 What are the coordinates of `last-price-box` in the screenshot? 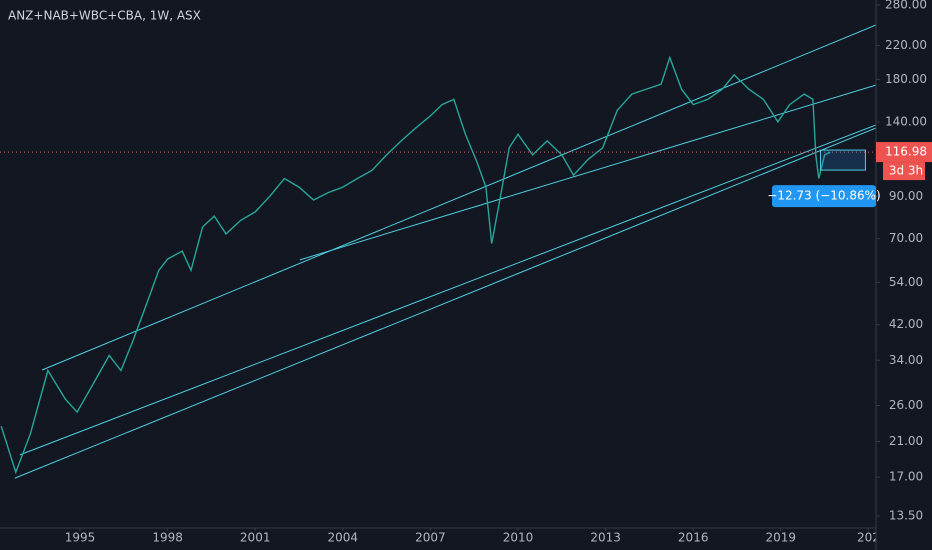 It's located at (904, 152).